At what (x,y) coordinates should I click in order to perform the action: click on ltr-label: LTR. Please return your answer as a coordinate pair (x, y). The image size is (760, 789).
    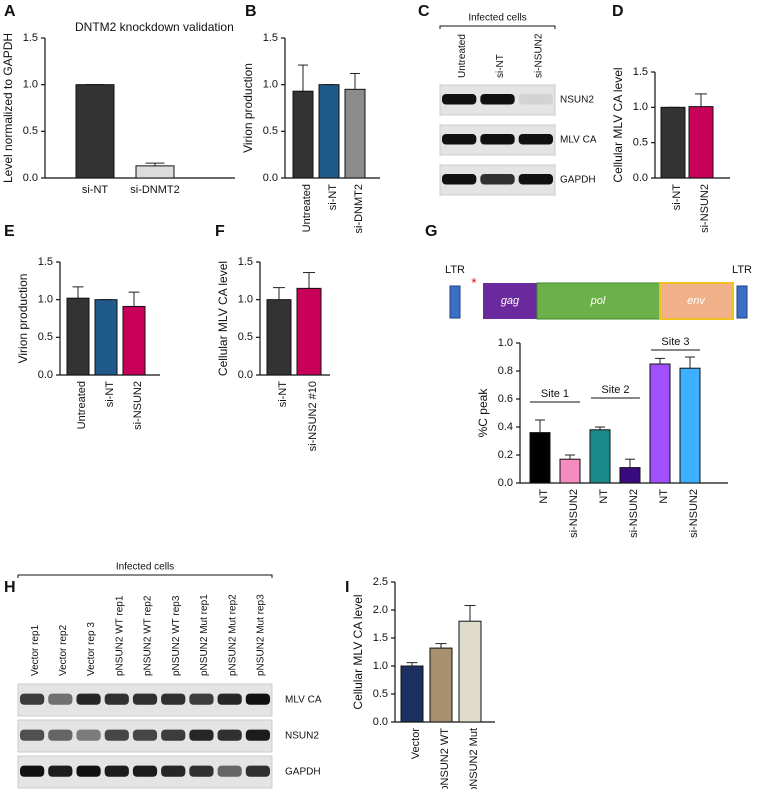
    Looking at the image, I should click on (455, 270).